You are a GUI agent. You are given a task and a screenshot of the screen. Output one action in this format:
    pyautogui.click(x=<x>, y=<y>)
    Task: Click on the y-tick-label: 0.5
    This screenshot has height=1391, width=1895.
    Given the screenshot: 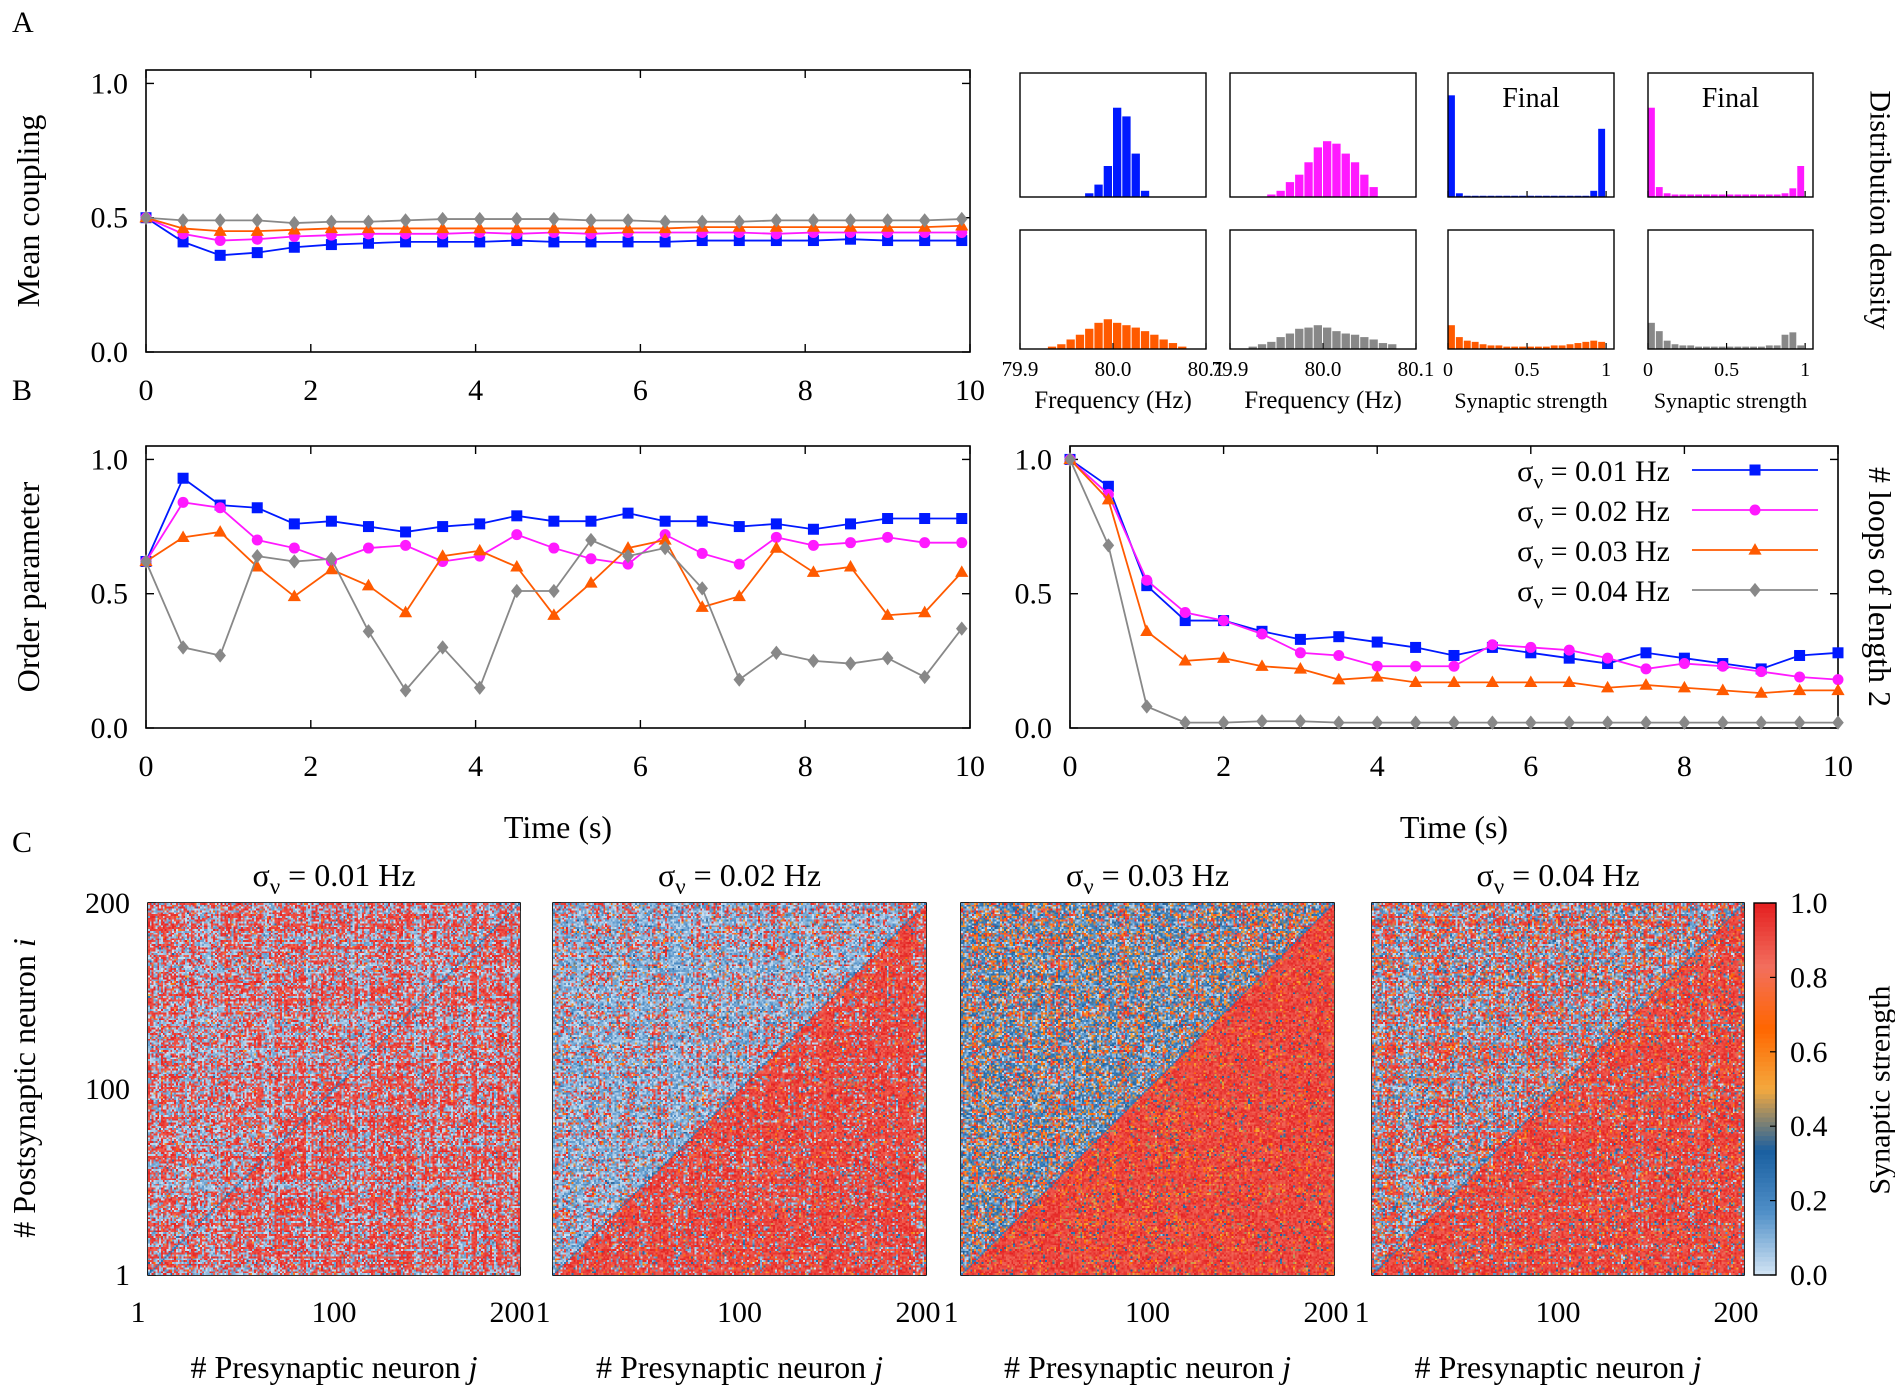 What is the action you would take?
    pyautogui.click(x=110, y=594)
    